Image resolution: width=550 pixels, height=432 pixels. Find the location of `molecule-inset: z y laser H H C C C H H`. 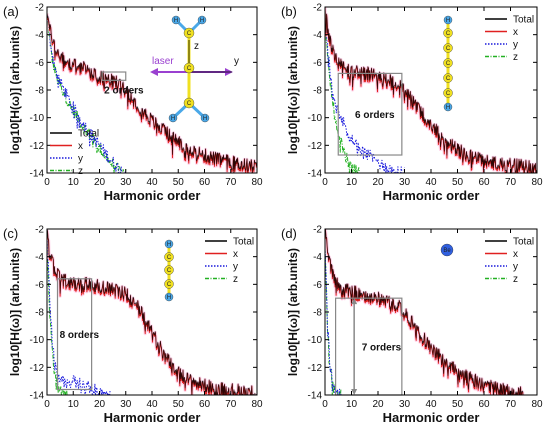

molecule-inset: z y laser H H C C C H H is located at coordinates (194, 69).